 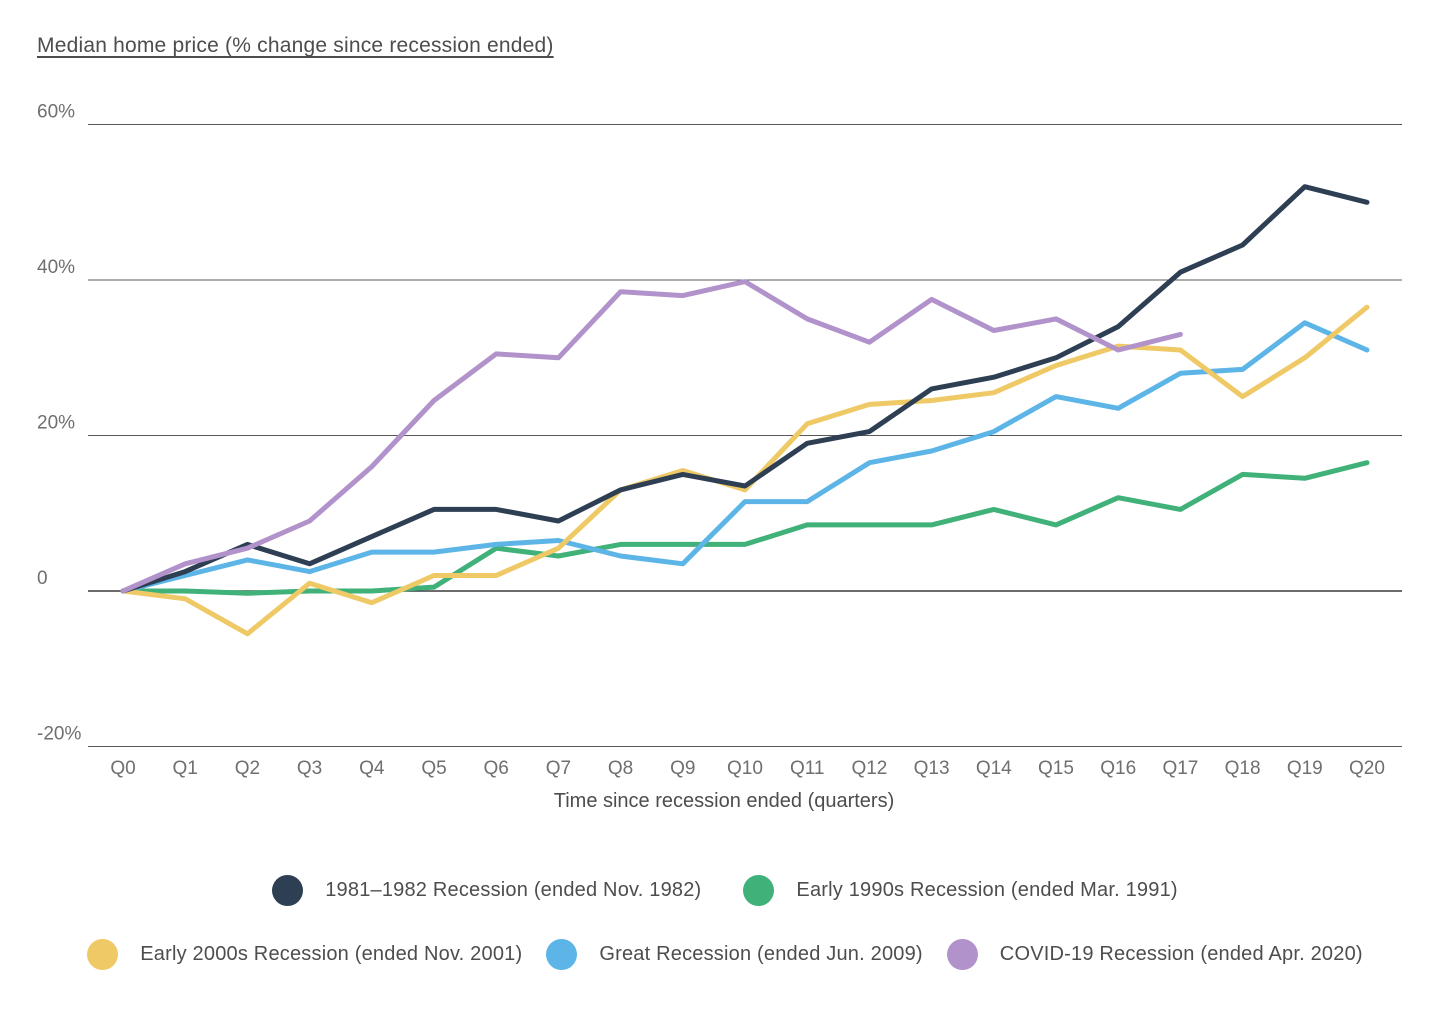 I want to click on legend-label: Early 1990s Recession (ended Mar. 1991), so click(x=987, y=890).